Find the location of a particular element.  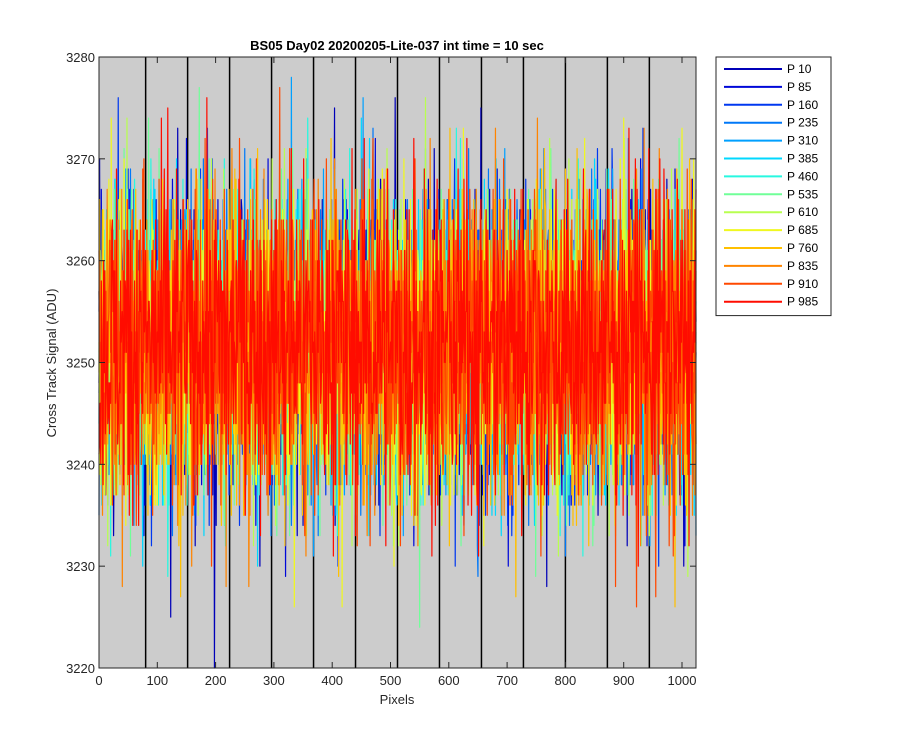

y-axis-label: Cross Track Signal (ADU) is located at coordinates (51, 363).